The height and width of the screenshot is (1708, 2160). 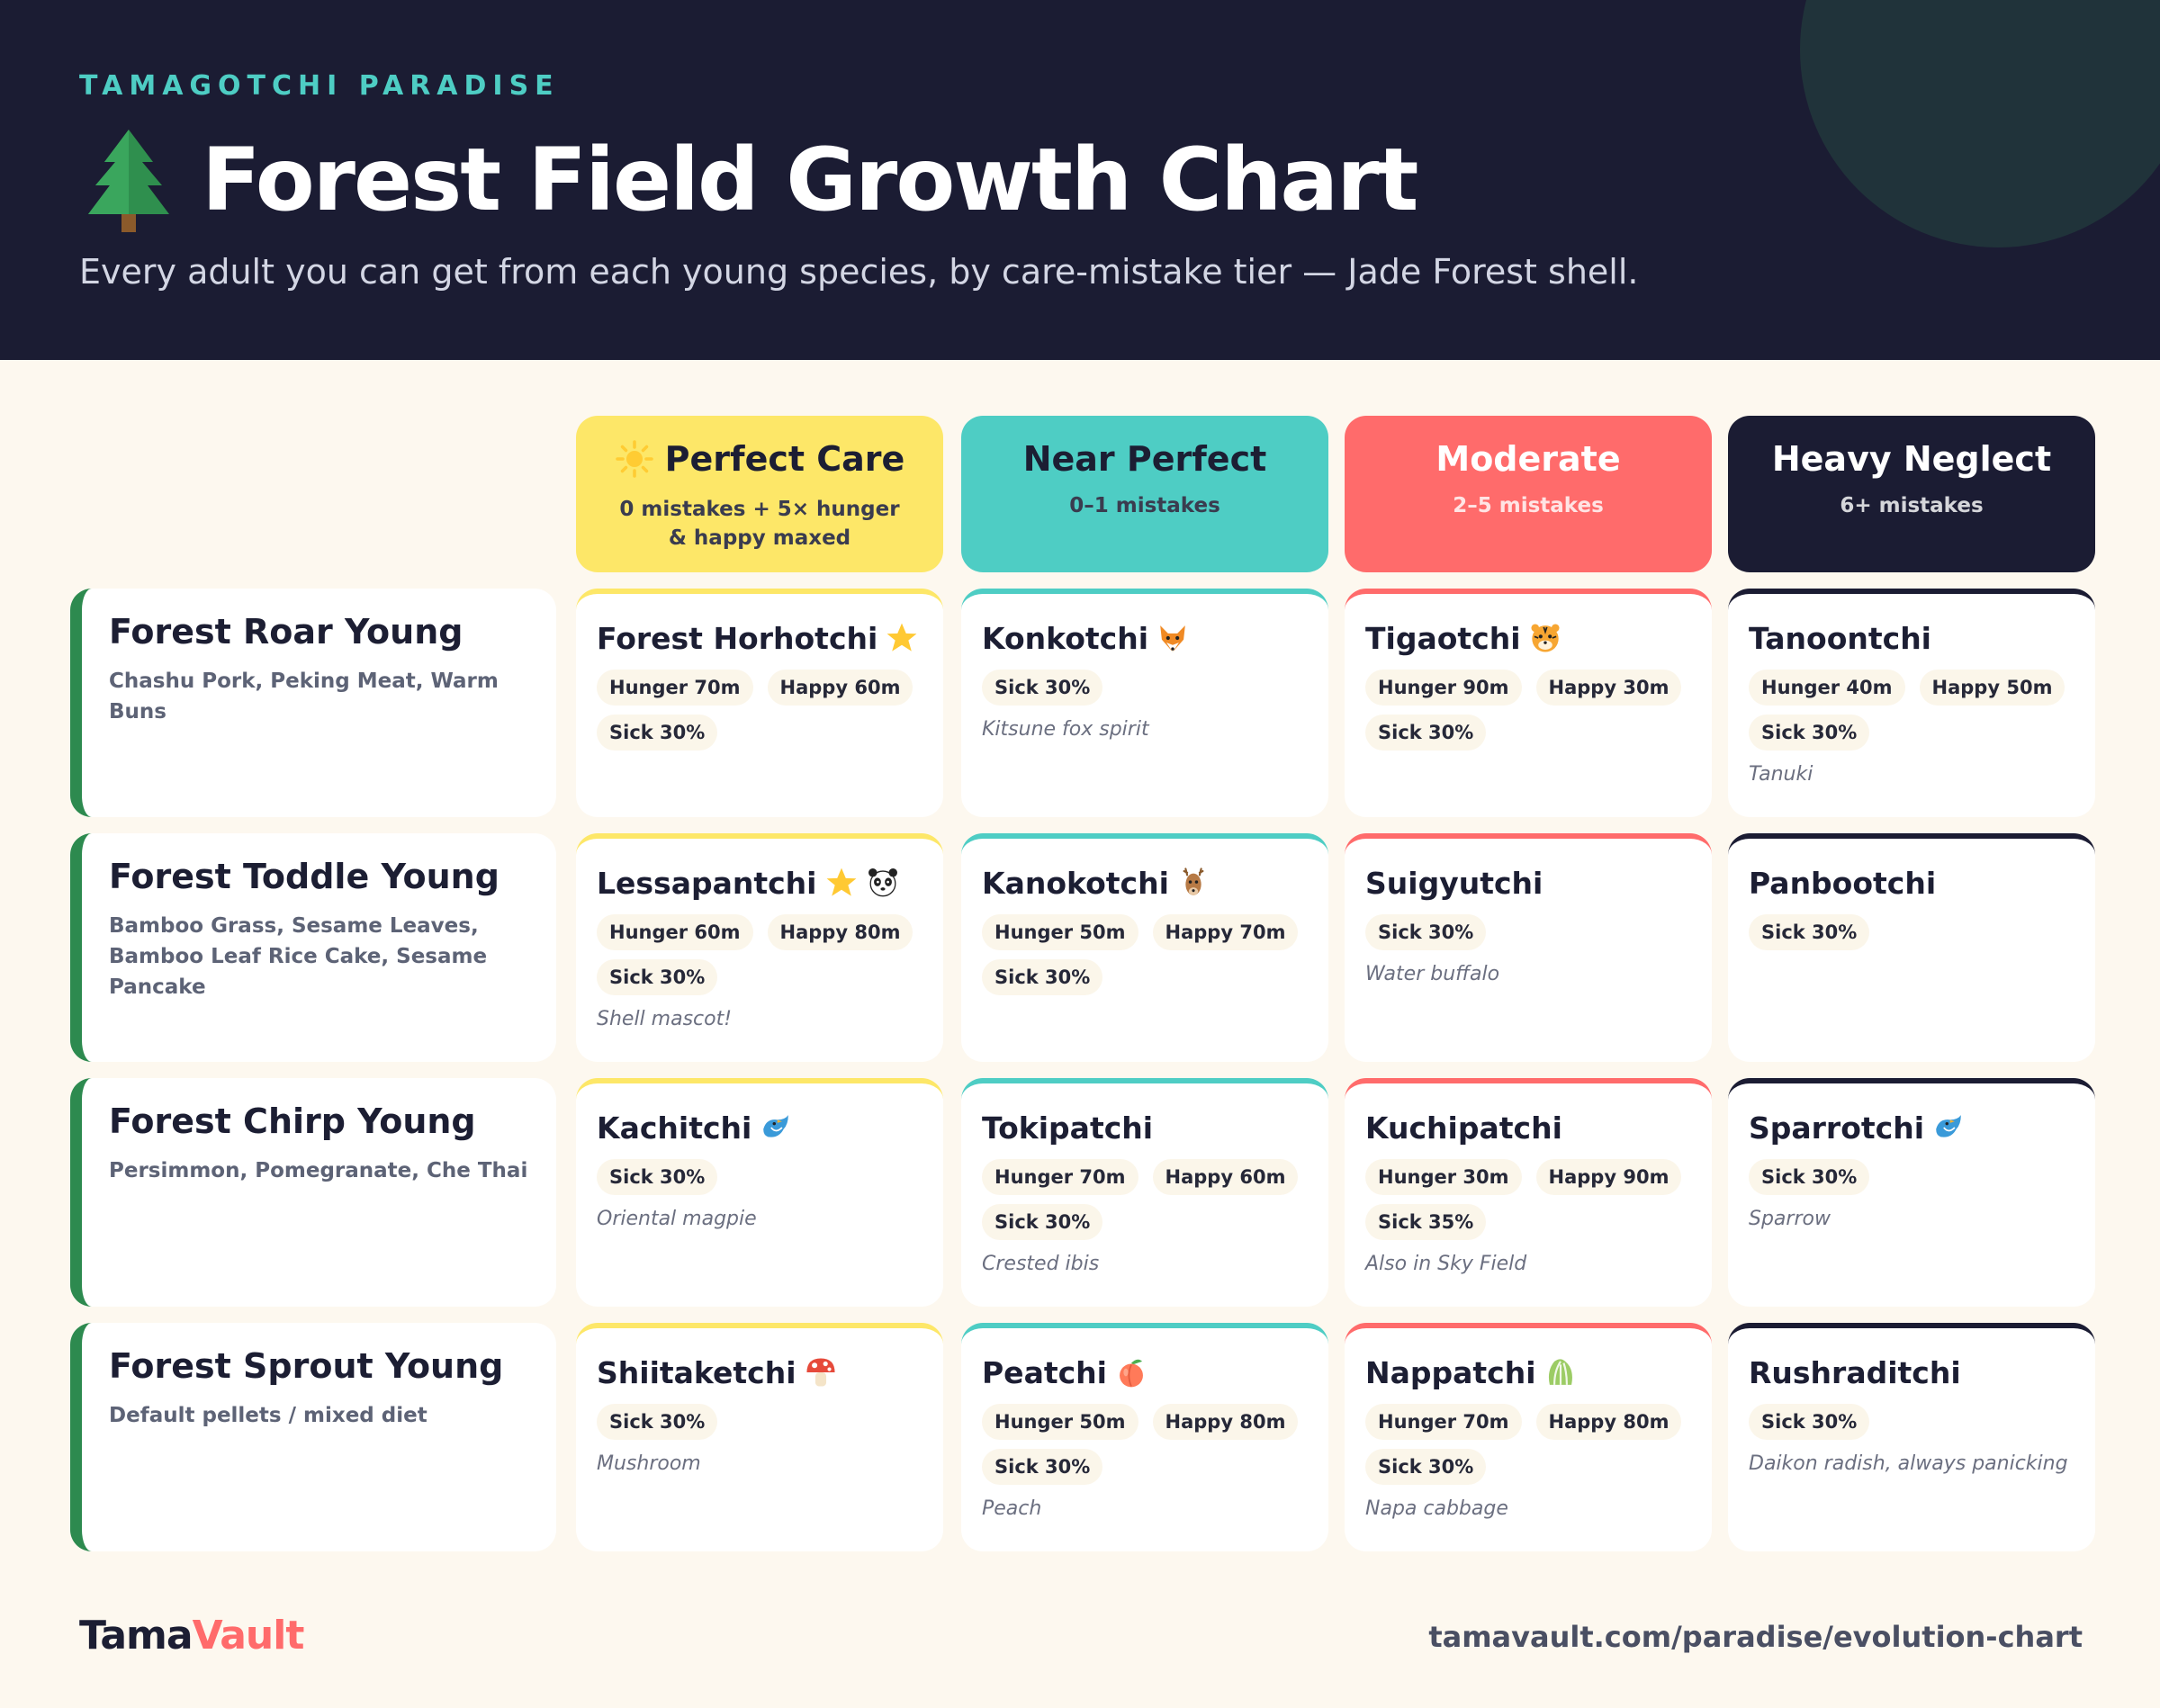 I want to click on adult-name-row: Sparrotchi, so click(x=1922, y=1127).